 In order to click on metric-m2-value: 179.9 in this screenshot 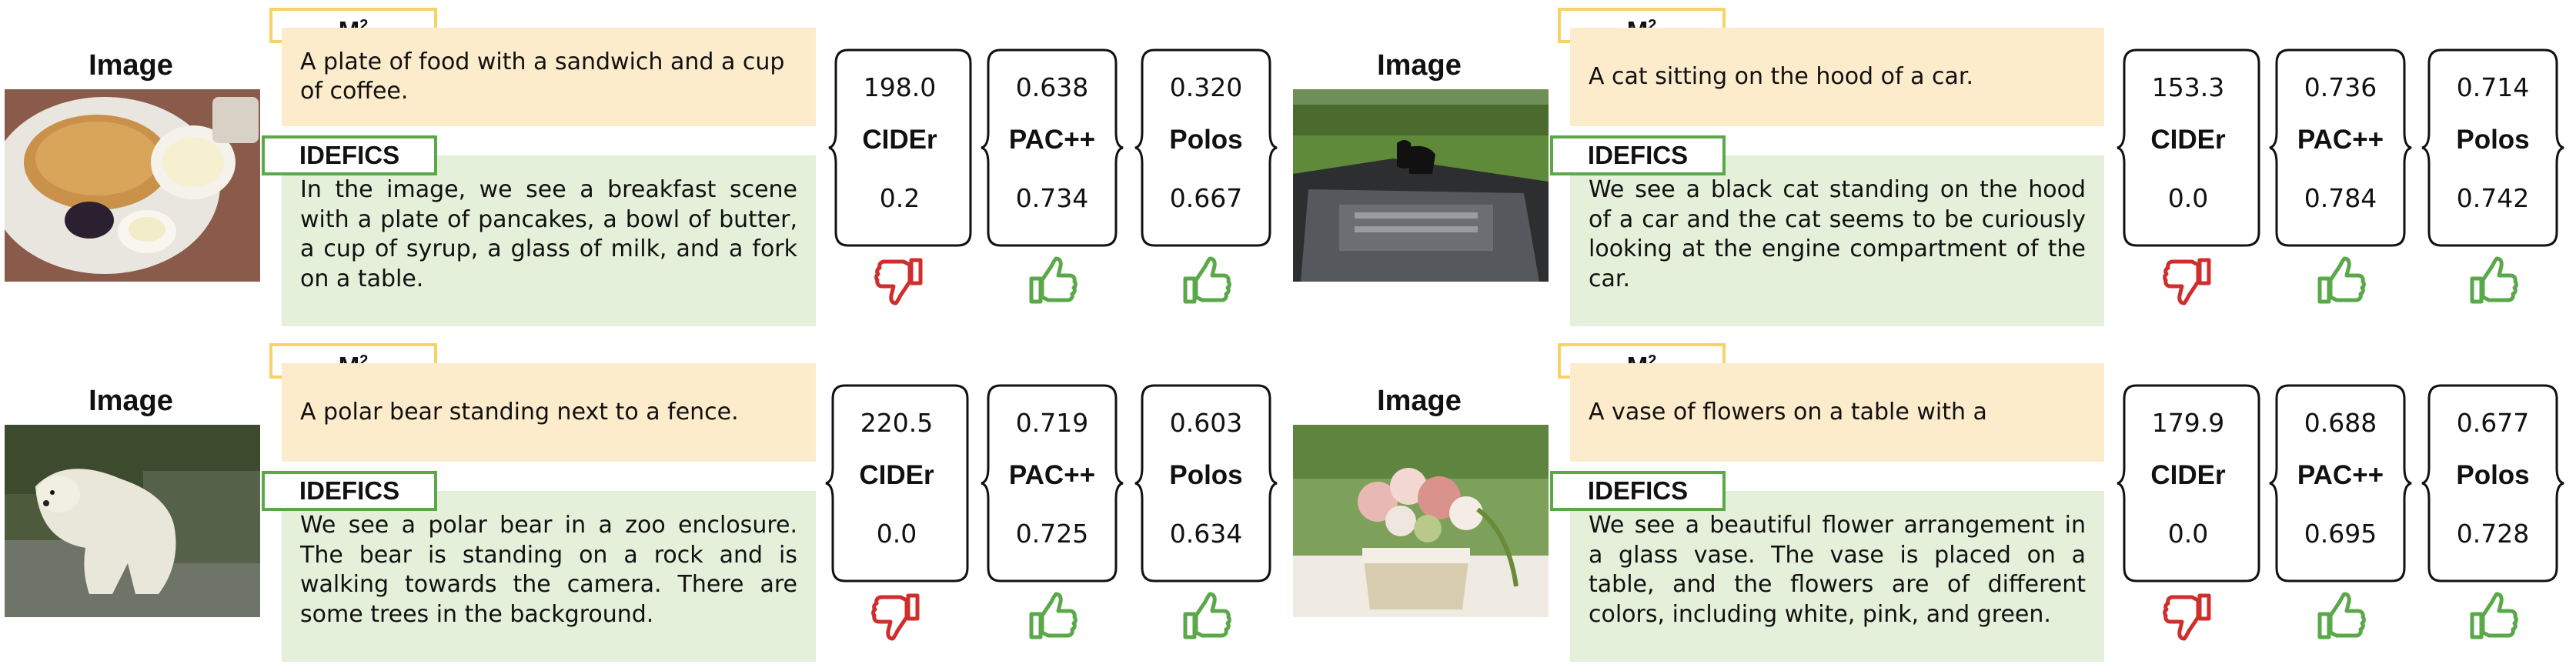, I will do `click(2188, 423)`.